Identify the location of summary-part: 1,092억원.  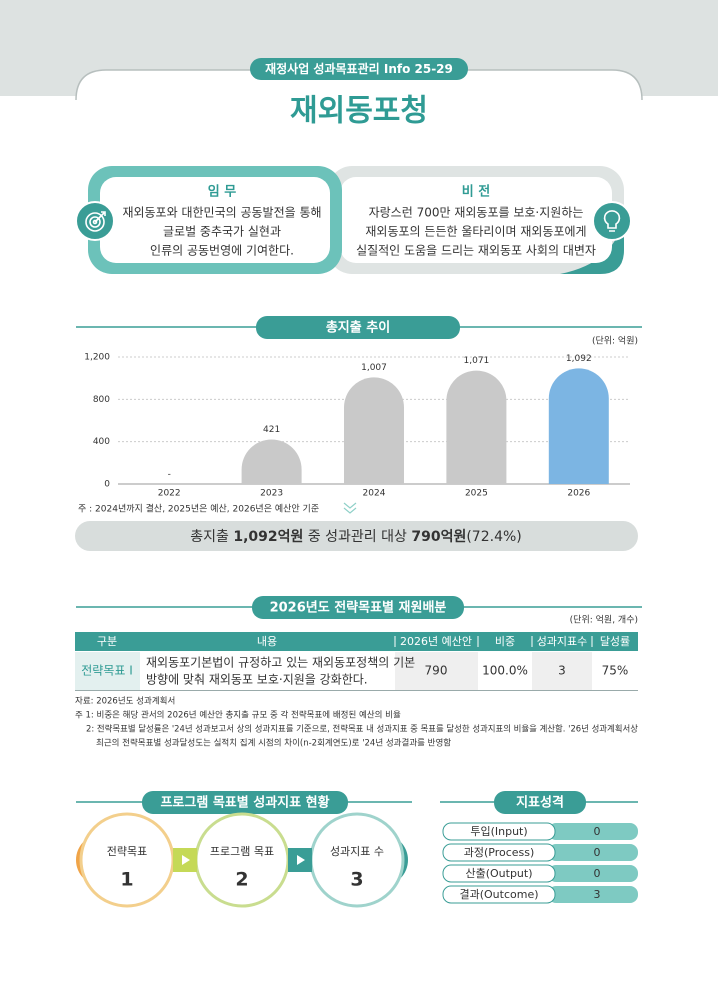
(268, 537).